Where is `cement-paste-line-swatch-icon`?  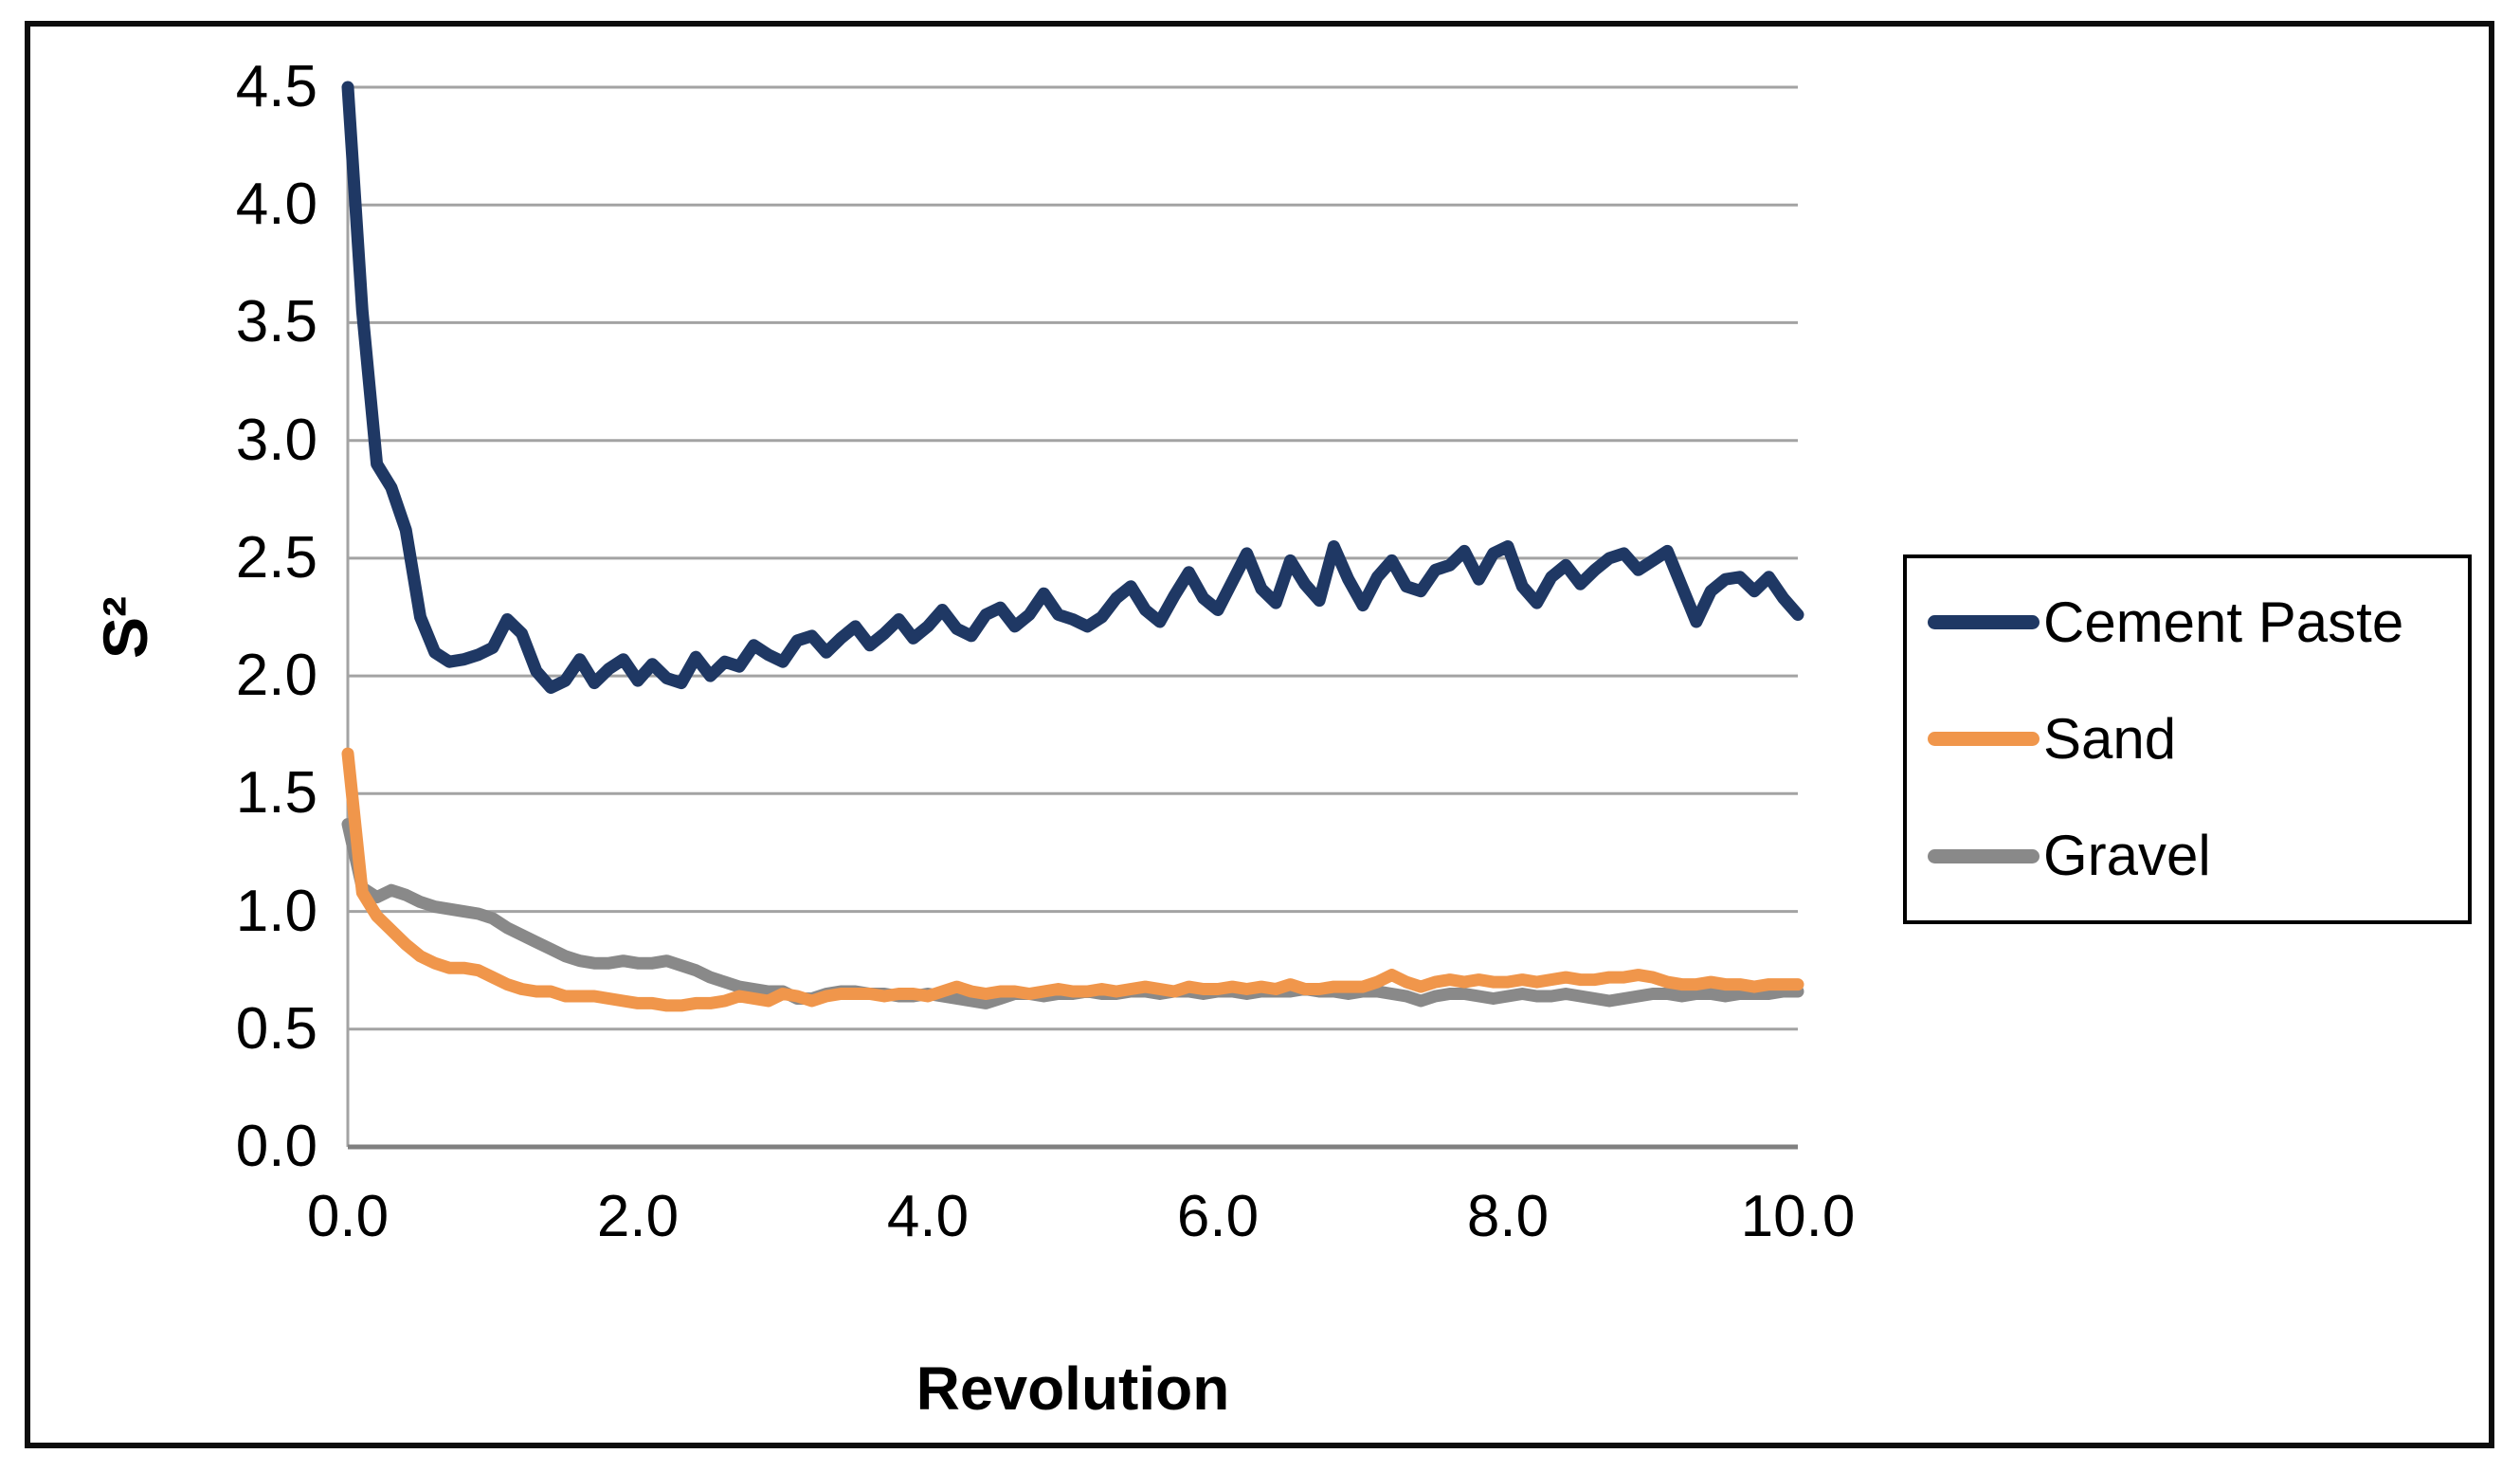 cement-paste-line-swatch-icon is located at coordinates (1984, 622).